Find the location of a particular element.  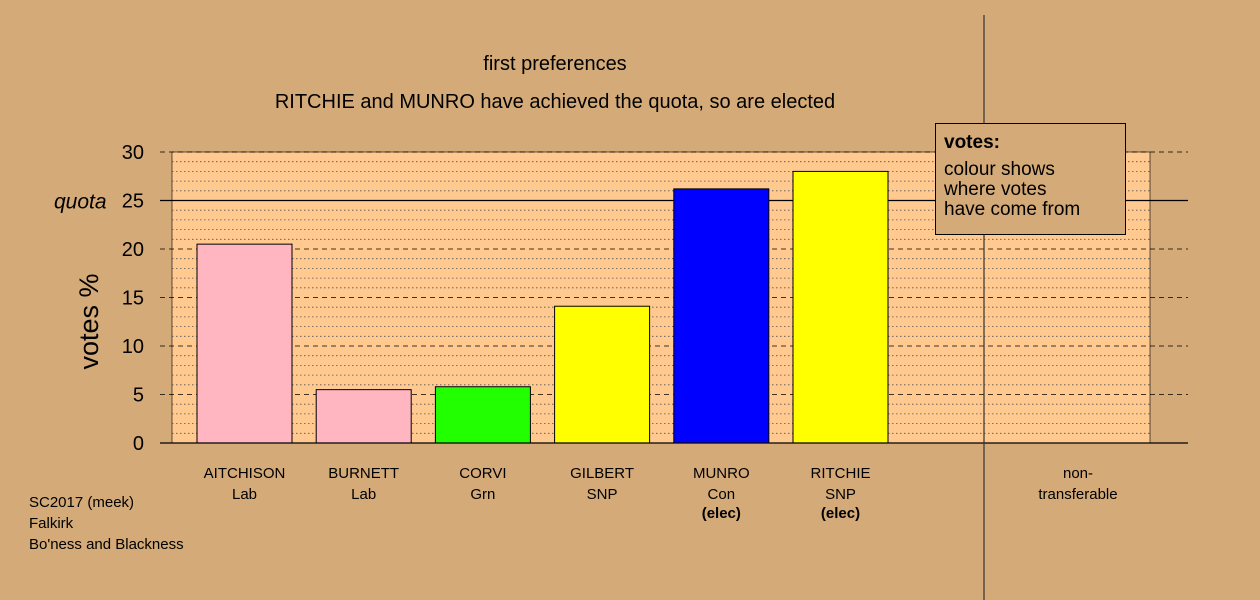

y-tick-label: 10 is located at coordinates (133, 347).